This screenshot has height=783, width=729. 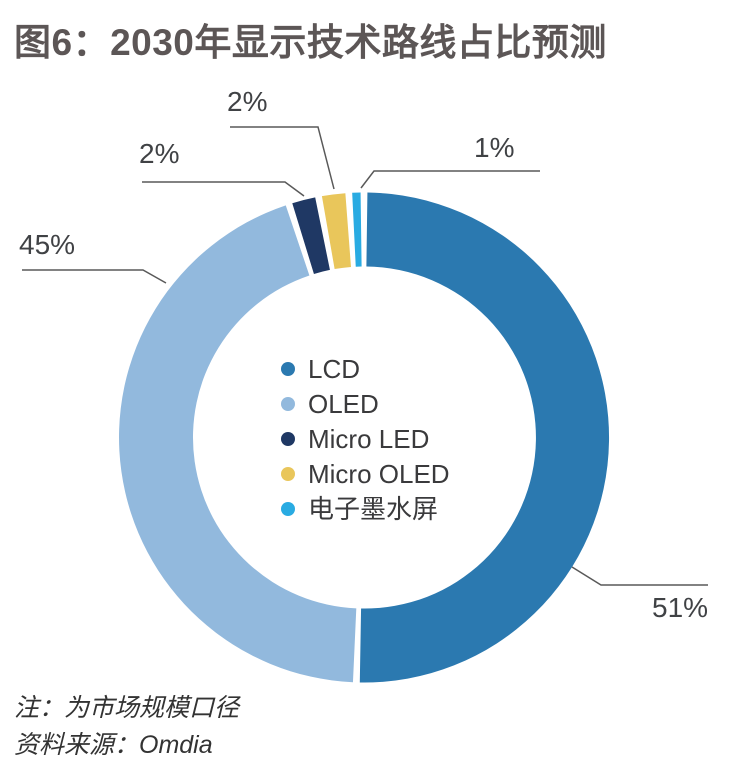 What do you see at coordinates (247, 101) in the screenshot?
I see `pct-label-micro-oled: 2%` at bounding box center [247, 101].